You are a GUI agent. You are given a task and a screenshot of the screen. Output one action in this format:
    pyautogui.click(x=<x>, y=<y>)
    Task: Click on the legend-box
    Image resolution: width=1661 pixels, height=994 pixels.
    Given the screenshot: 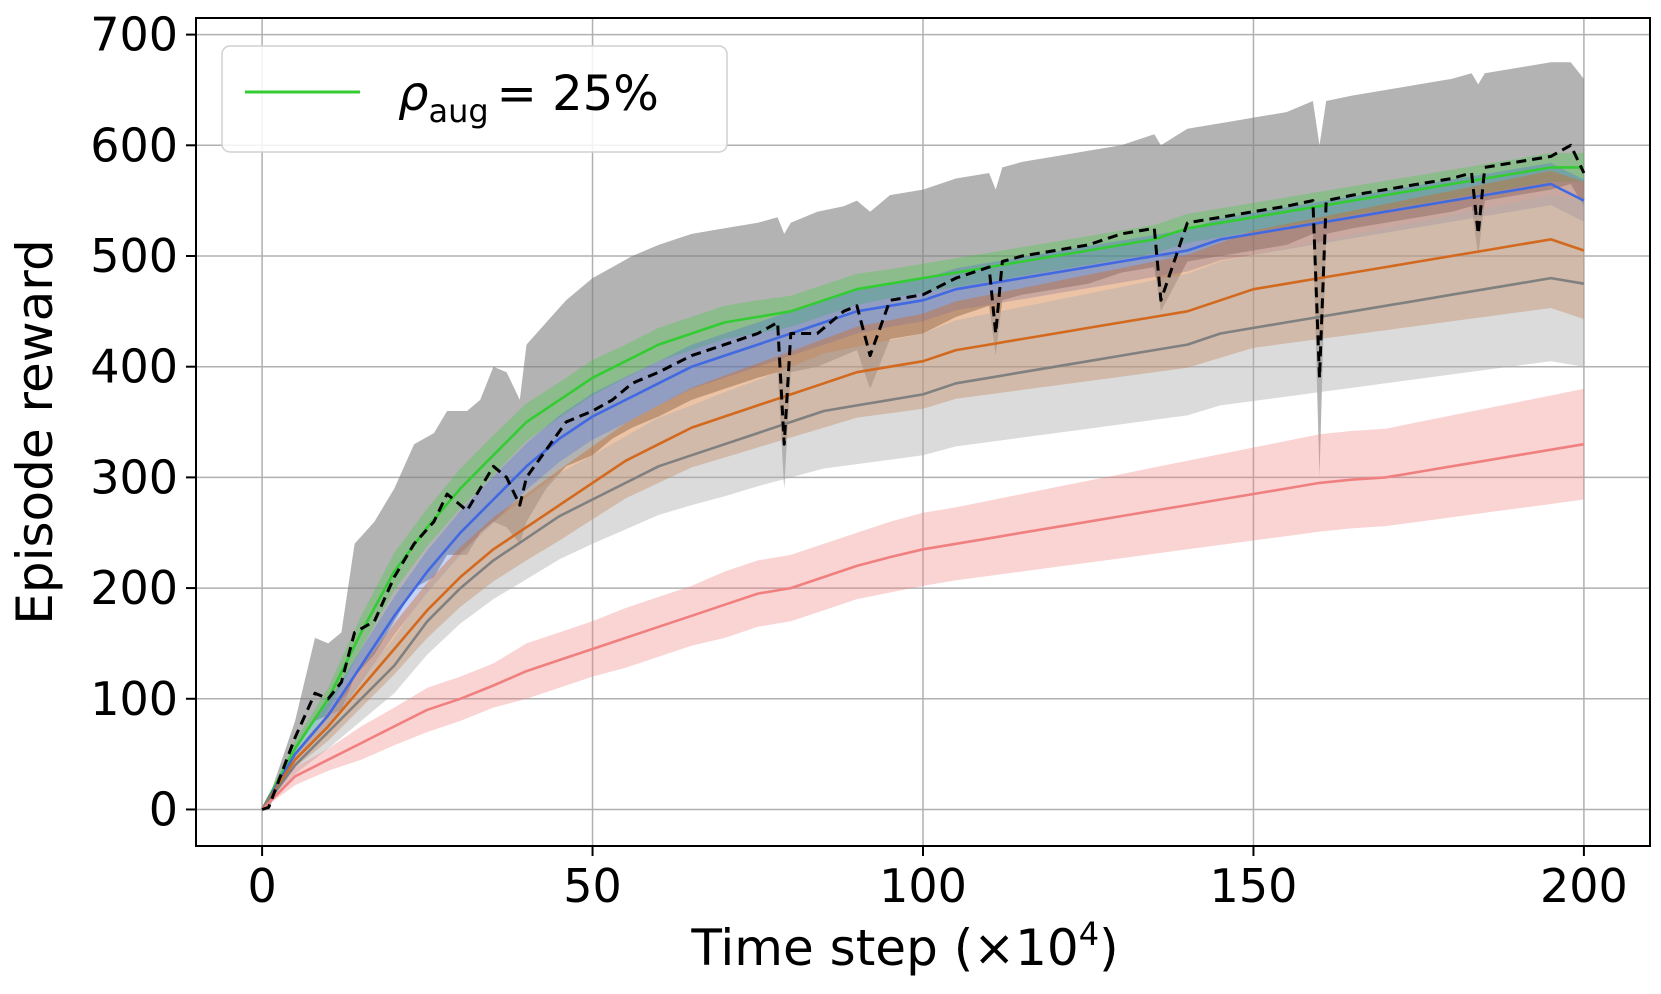 What is the action you would take?
    pyautogui.click(x=474, y=99)
    